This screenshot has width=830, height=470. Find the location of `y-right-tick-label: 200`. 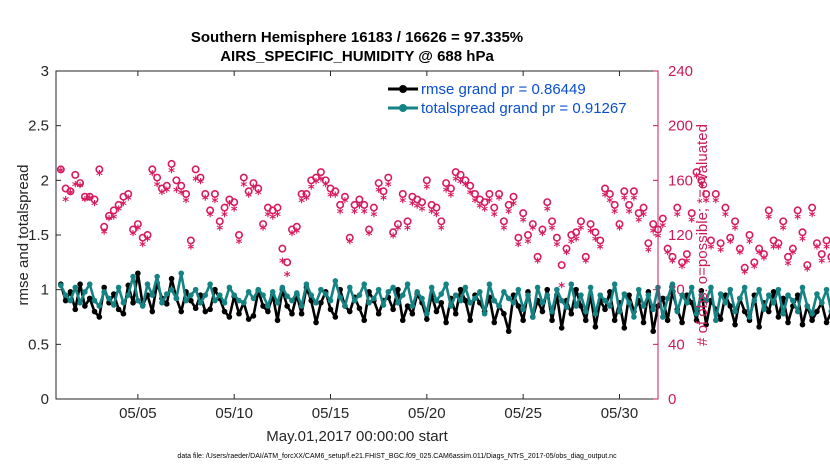

y-right-tick-label: 200 is located at coordinates (680, 126).